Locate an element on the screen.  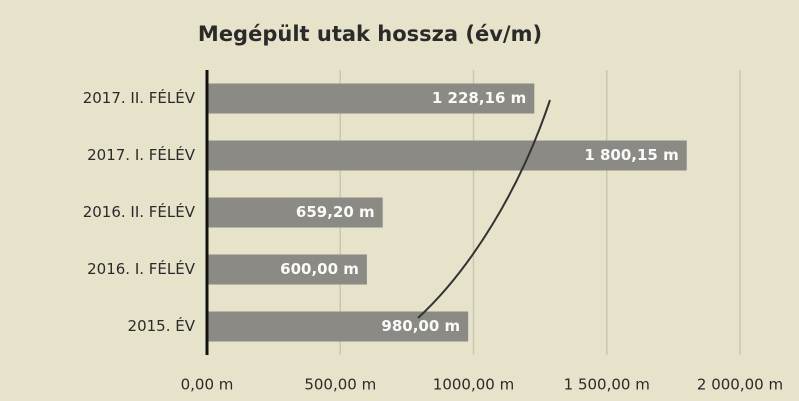
x-tick-label: 500,00 m is located at coordinates (340, 385).